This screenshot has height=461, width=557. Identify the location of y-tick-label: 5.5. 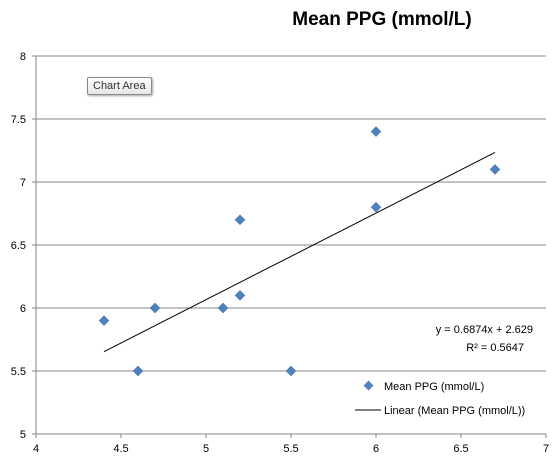
(18, 372).